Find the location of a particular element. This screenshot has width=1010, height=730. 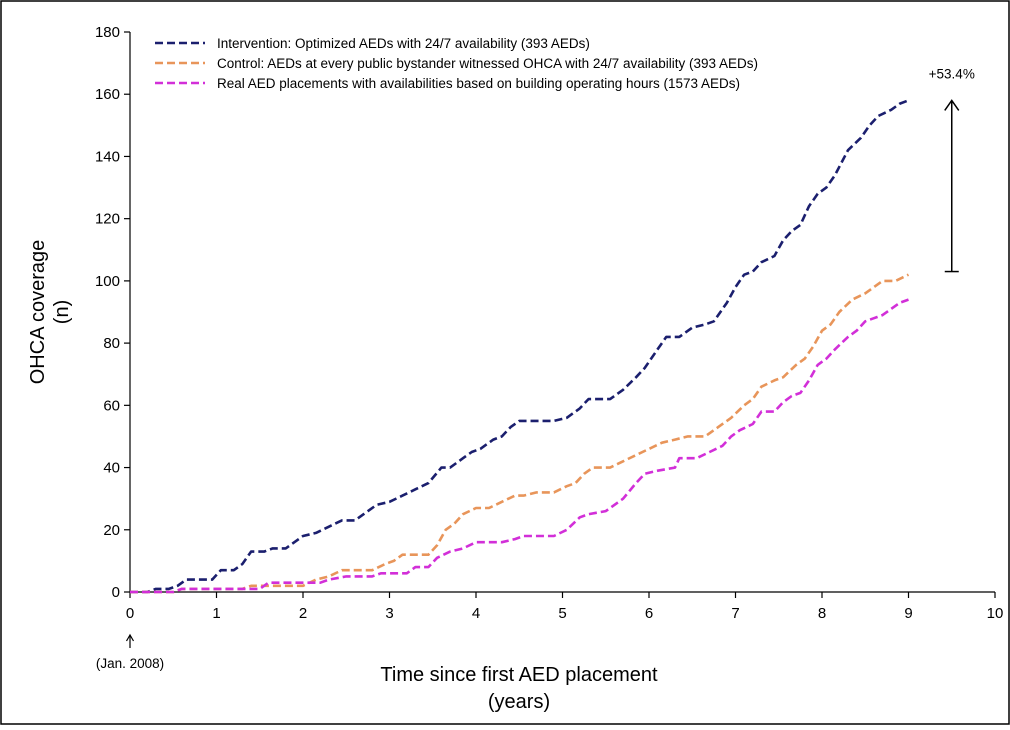

y-tick-label: 100 is located at coordinates (107, 281).